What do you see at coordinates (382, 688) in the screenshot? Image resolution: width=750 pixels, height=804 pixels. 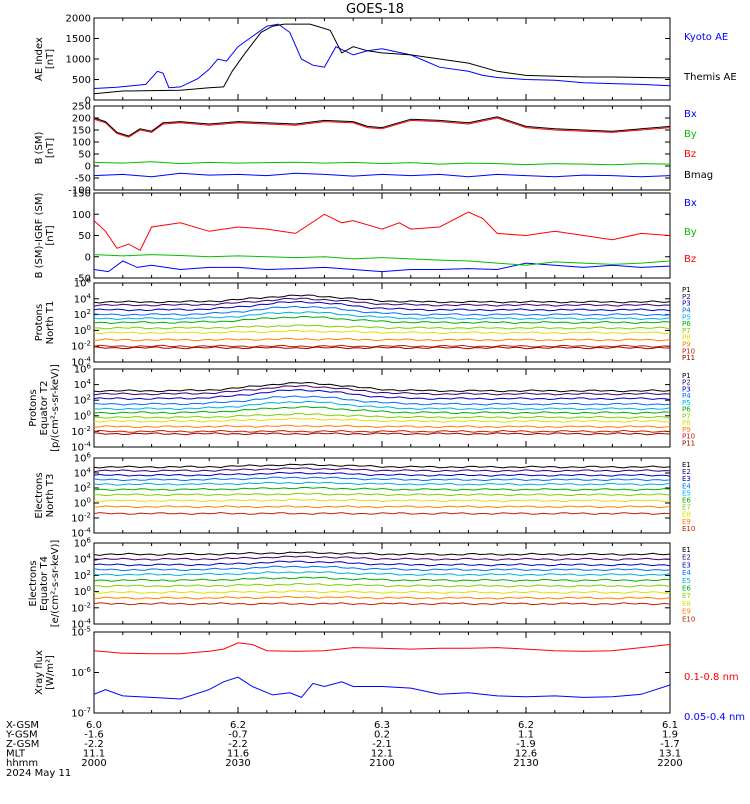 I see `series-line-0-05-0-4-nm` at bounding box center [382, 688].